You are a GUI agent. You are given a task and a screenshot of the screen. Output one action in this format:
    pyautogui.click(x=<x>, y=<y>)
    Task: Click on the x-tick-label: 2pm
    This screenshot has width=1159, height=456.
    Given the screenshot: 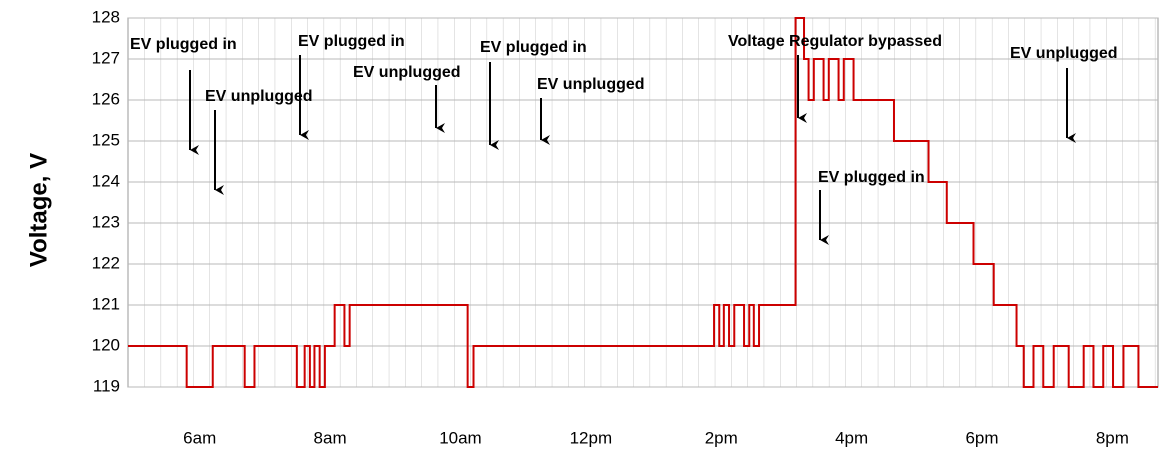 What is the action you would take?
    pyautogui.click(x=721, y=437)
    